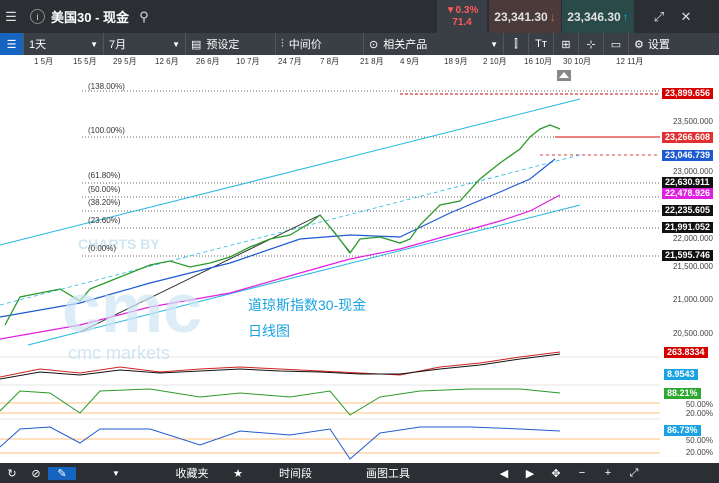 The width and height of the screenshot is (719, 483). I want to click on price-type-icon: ⫶, so click(282, 43).